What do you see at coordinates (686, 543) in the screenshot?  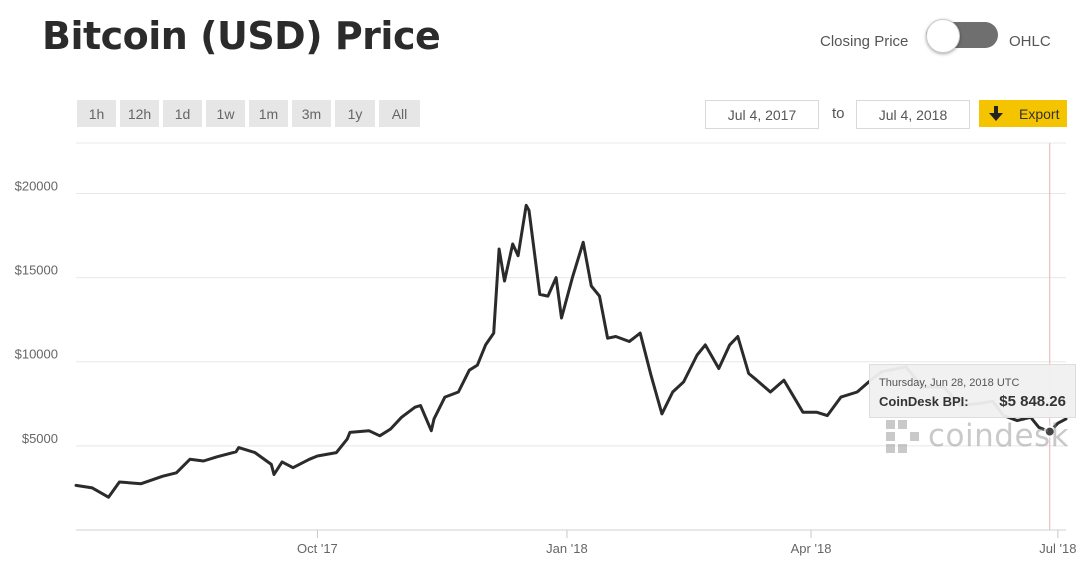 I see `x-axis-ticks: Oct '17 Jan '18 Apr '18 Jul '18` at bounding box center [686, 543].